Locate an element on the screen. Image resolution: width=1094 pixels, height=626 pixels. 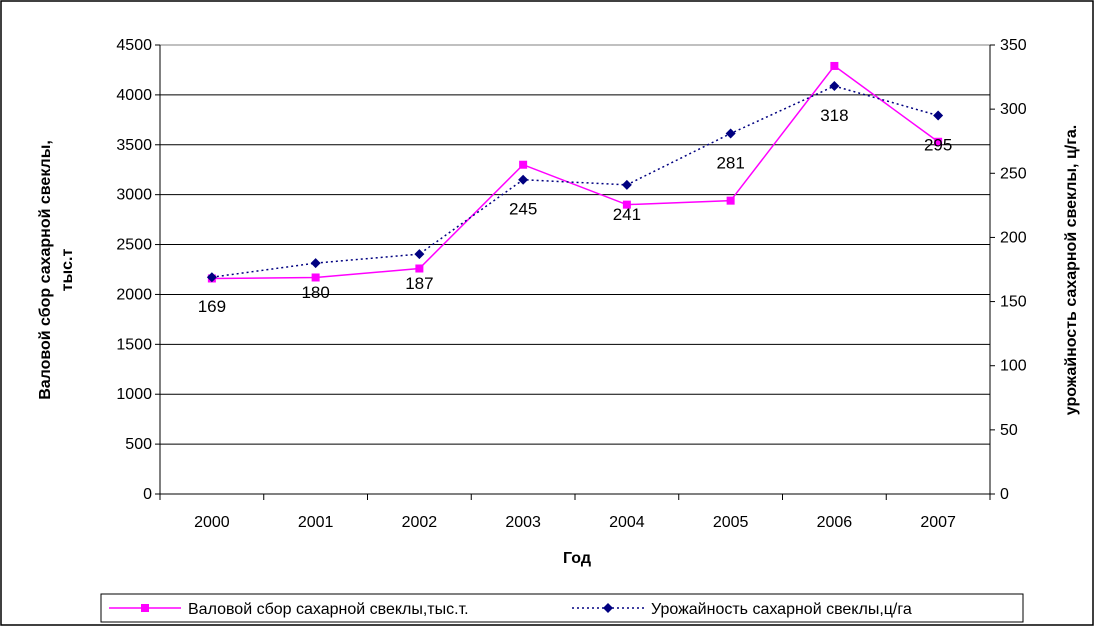
yield-data-label: 295 is located at coordinates (938, 145).